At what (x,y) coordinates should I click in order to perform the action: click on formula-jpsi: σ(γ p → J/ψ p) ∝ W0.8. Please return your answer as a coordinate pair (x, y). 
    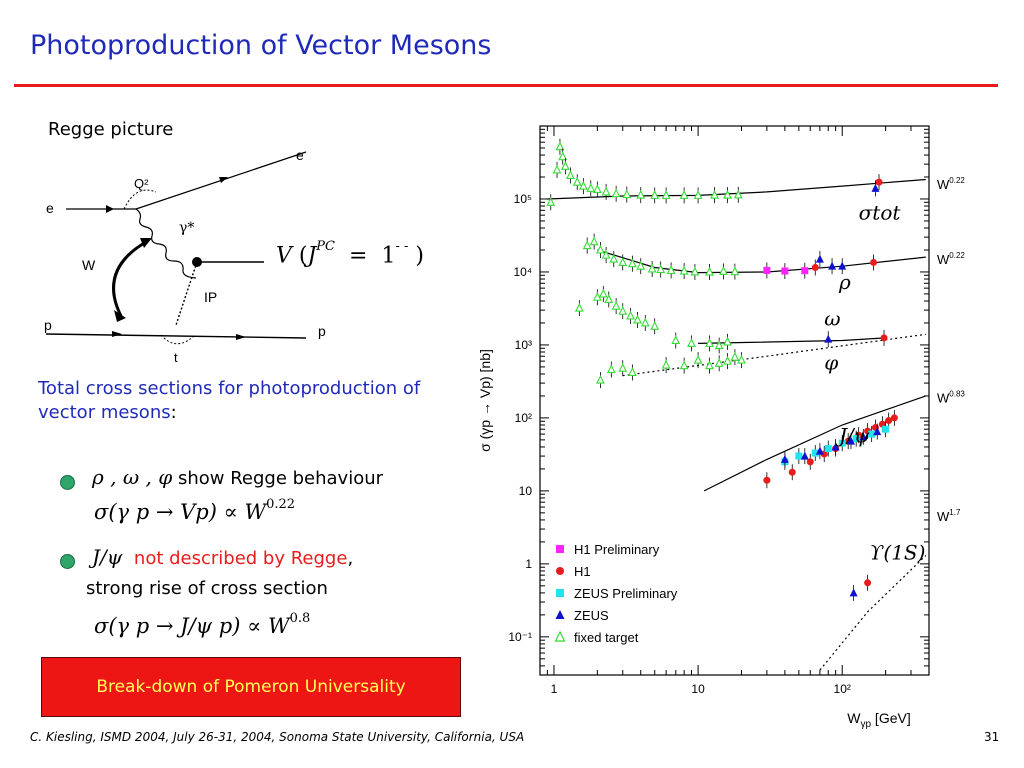
    Looking at the image, I should click on (202, 624).